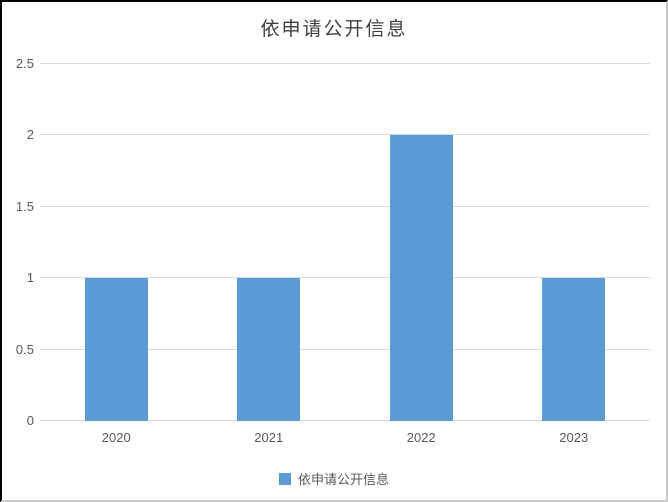 This screenshot has height=502, width=668. Describe the element at coordinates (345, 349) in the screenshot. I see `gridline-y-0.5` at that location.